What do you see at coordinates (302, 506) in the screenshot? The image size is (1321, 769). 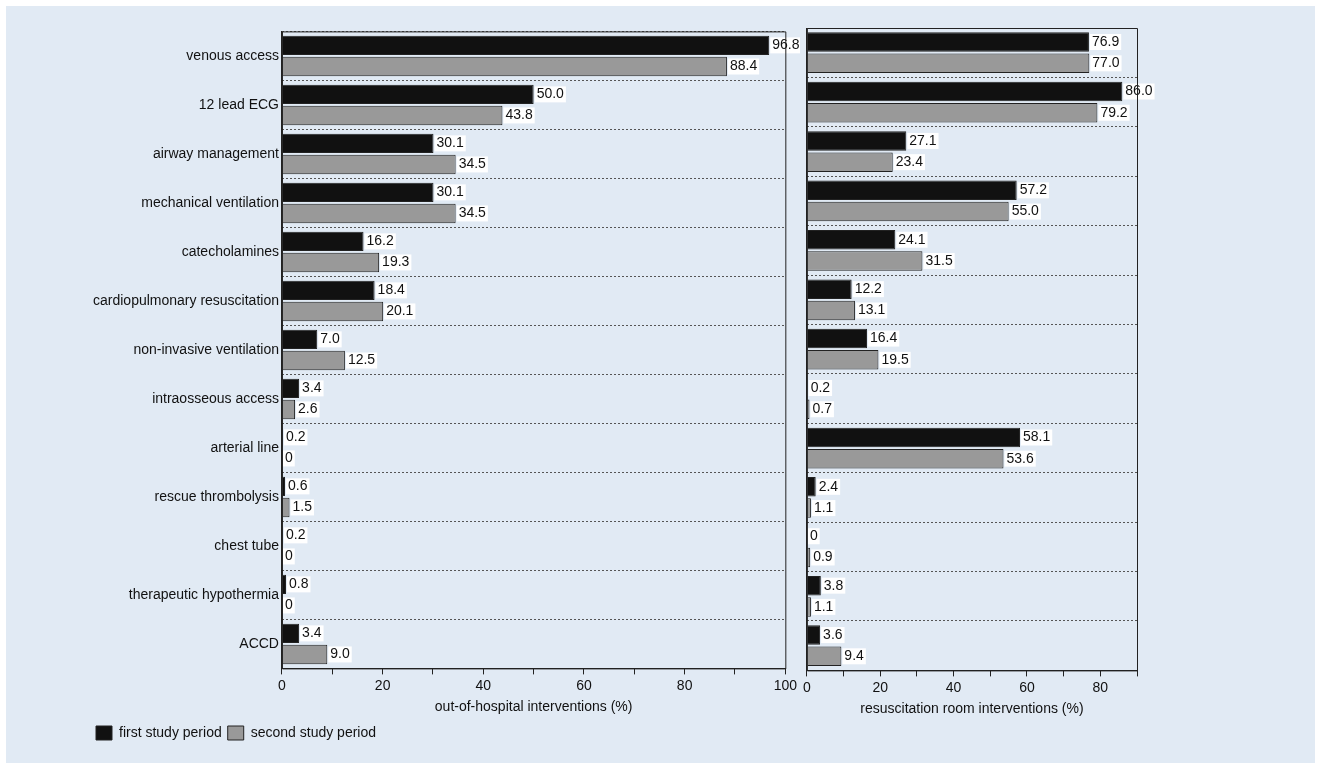 I see `data-label: 1.5` at bounding box center [302, 506].